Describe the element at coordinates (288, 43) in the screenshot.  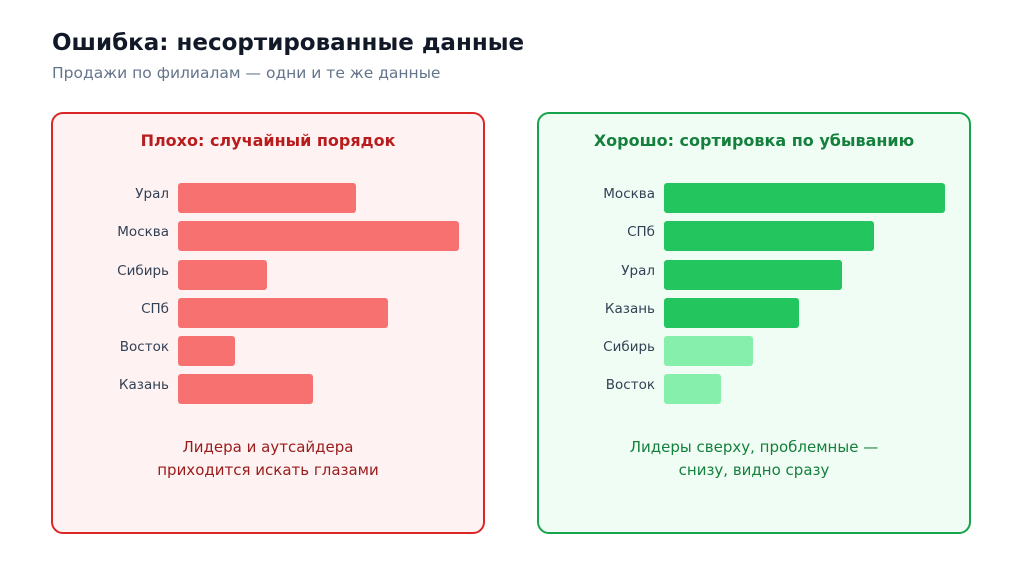
I see `page-title: Ошибка: несортированные данные` at that location.